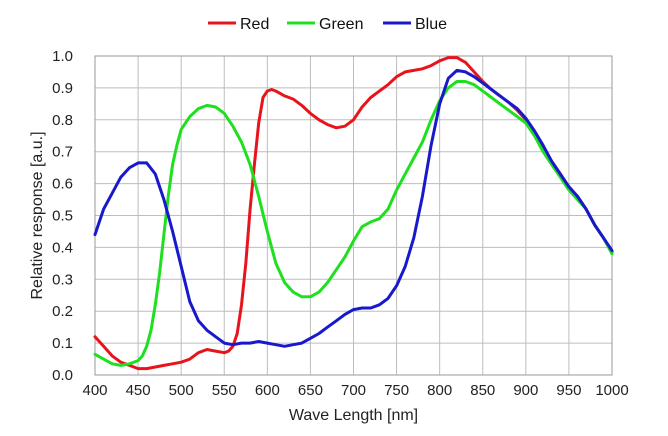 The height and width of the screenshot is (436, 668). What do you see at coordinates (224, 390) in the screenshot?
I see `x-tick-label: 550` at bounding box center [224, 390].